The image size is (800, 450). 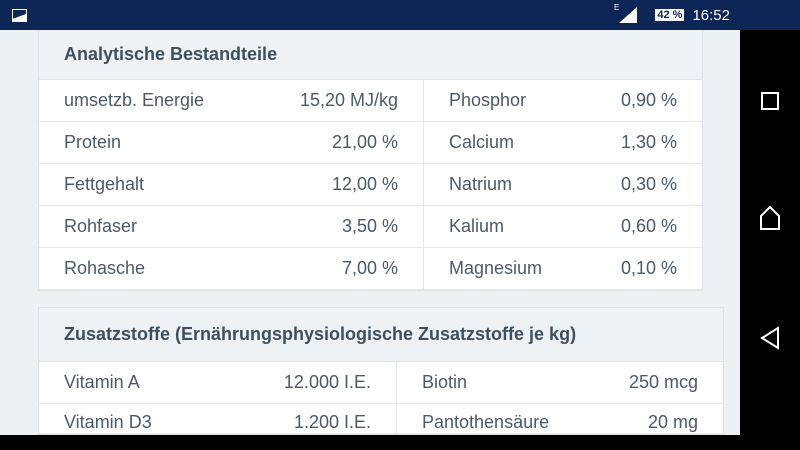 What do you see at coordinates (617, 7) in the screenshot?
I see `network-type: E` at bounding box center [617, 7].